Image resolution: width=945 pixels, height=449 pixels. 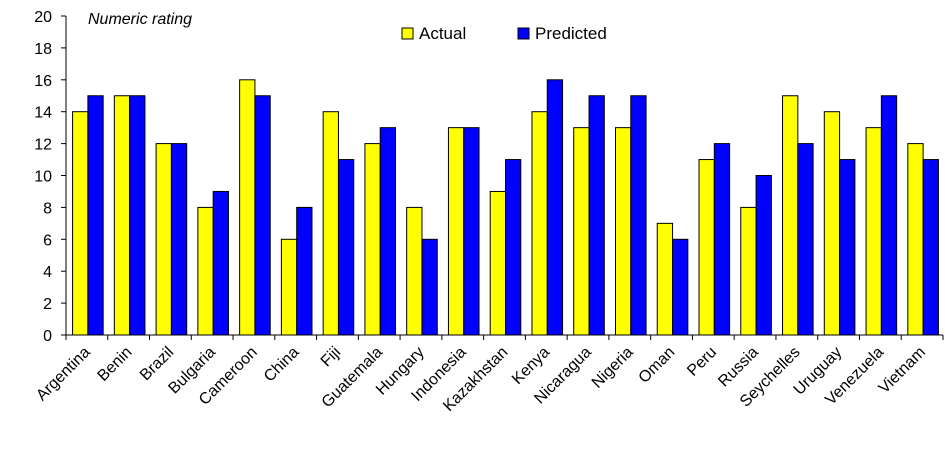 I want to click on bar-predicted-indonesia, so click(x=471, y=231).